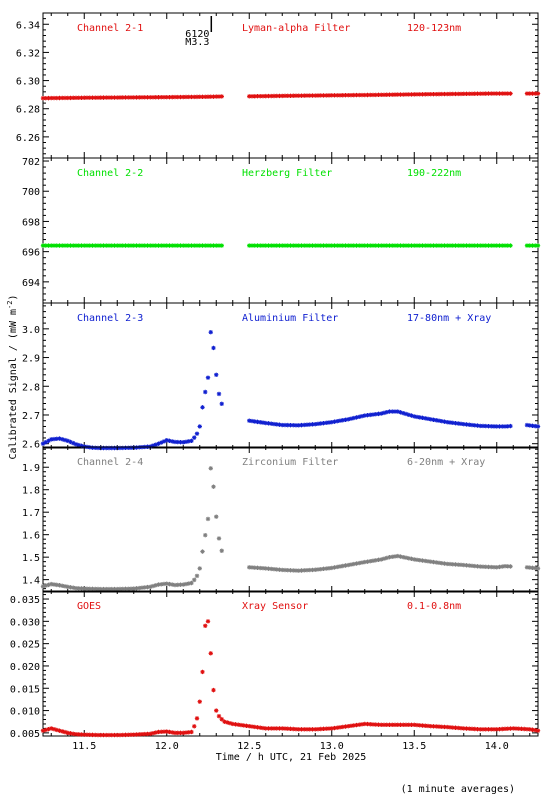  What do you see at coordinates (167, 746) in the screenshot?
I see `x-tick-label: 12.0` at bounding box center [167, 746].